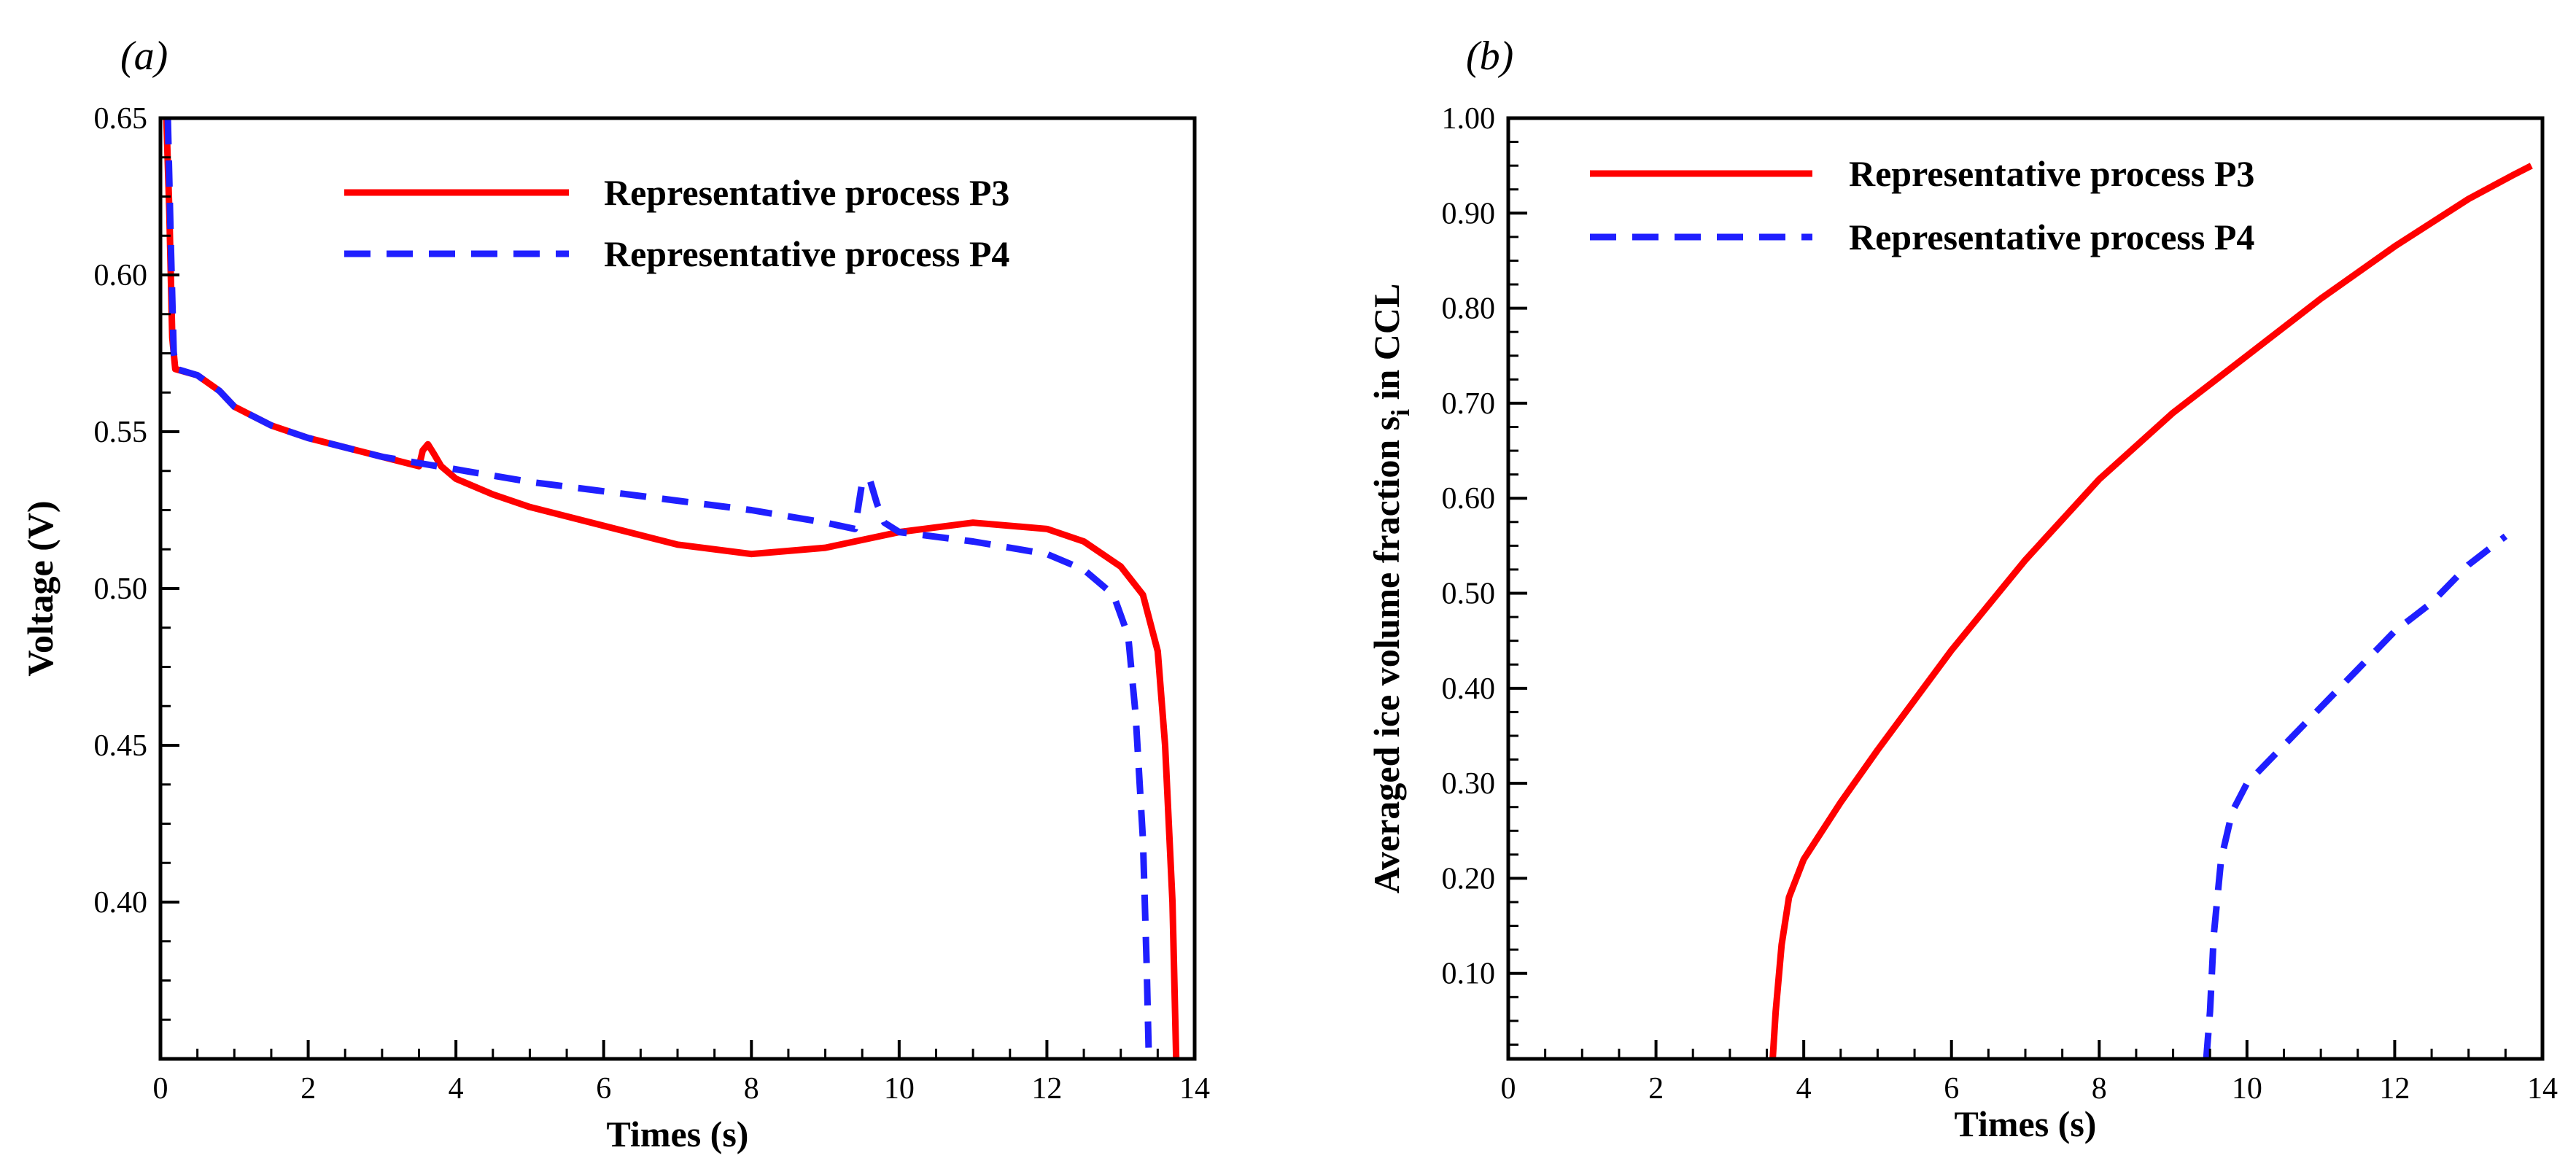 This screenshot has width=2576, height=1169. Describe the element at coordinates (1469, 975) in the screenshot. I see `y-tick-label: 0.10` at that location.